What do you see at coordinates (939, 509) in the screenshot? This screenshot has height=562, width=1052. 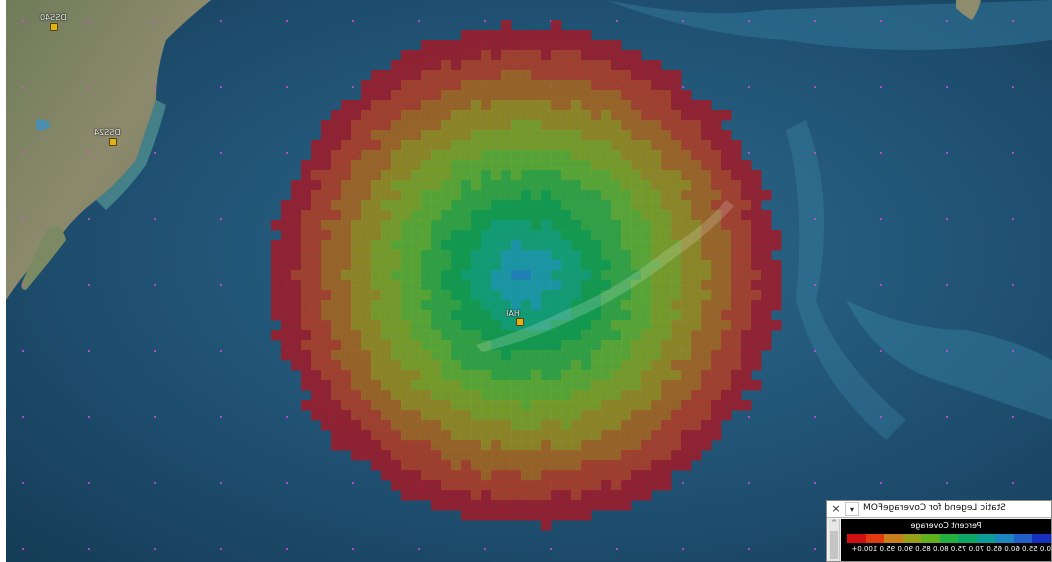 I see `legend-titlebar: × ▾ Static Legend for CoverageFOM` at bounding box center [939, 509].